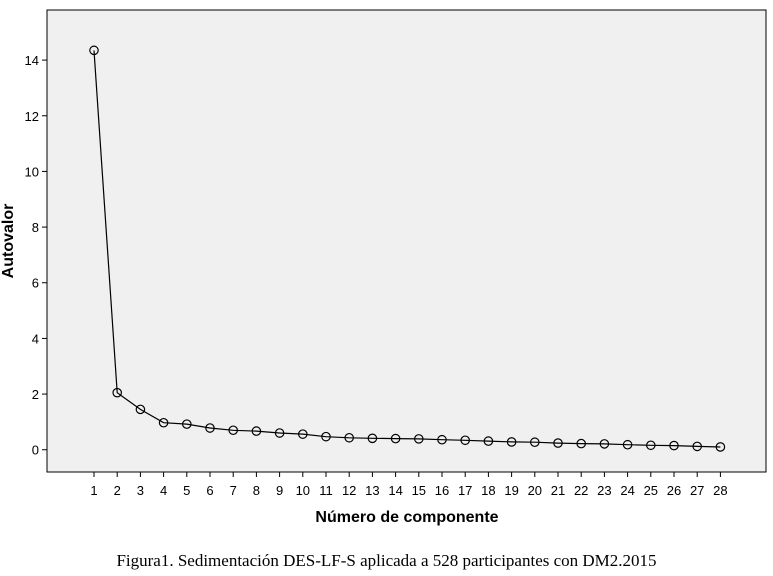 This screenshot has width=773, height=576. What do you see at coordinates (372, 490) in the screenshot?
I see `x-tick-label: 13` at bounding box center [372, 490].